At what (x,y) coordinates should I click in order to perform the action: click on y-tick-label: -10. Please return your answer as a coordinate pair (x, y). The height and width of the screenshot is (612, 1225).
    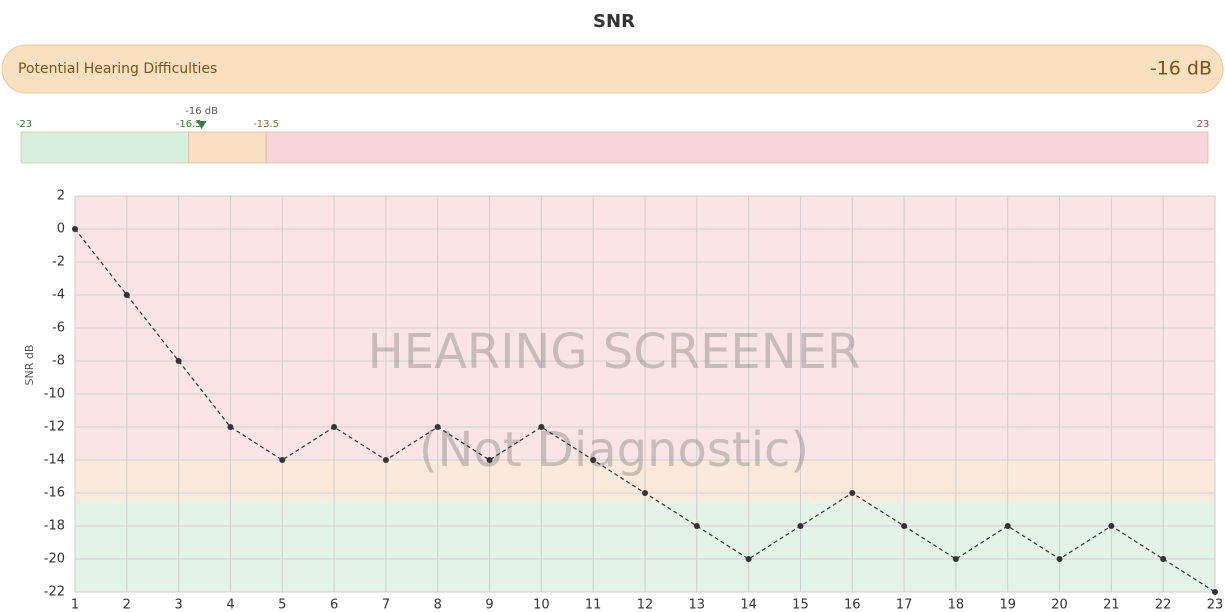
    Looking at the image, I should click on (54, 394).